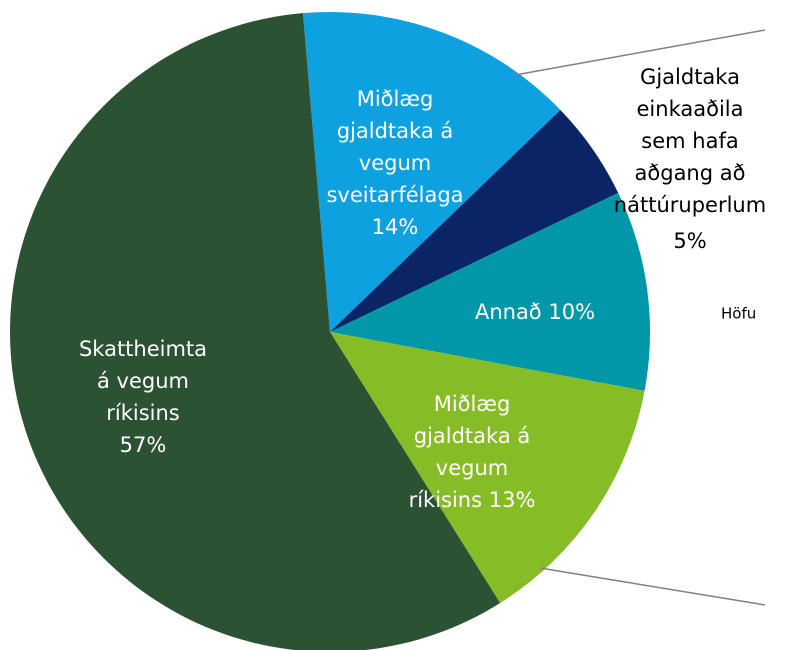  I want to click on slice-label: Miðlæg gjaldtaka á vegum ríkisins 13%, so click(472, 452).